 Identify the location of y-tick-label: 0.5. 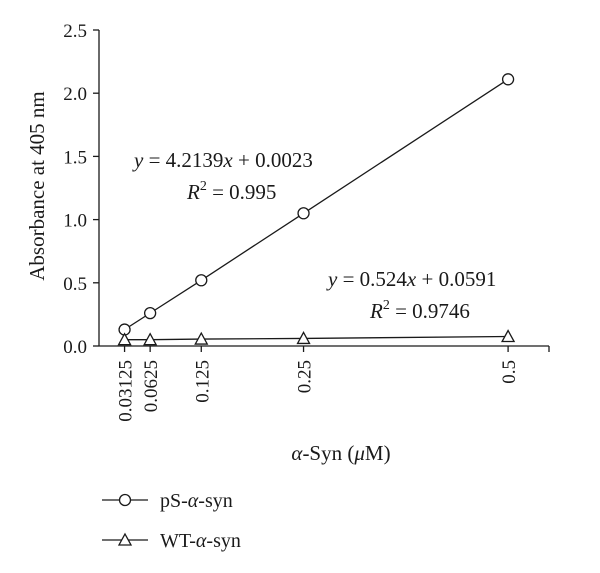
(75, 284).